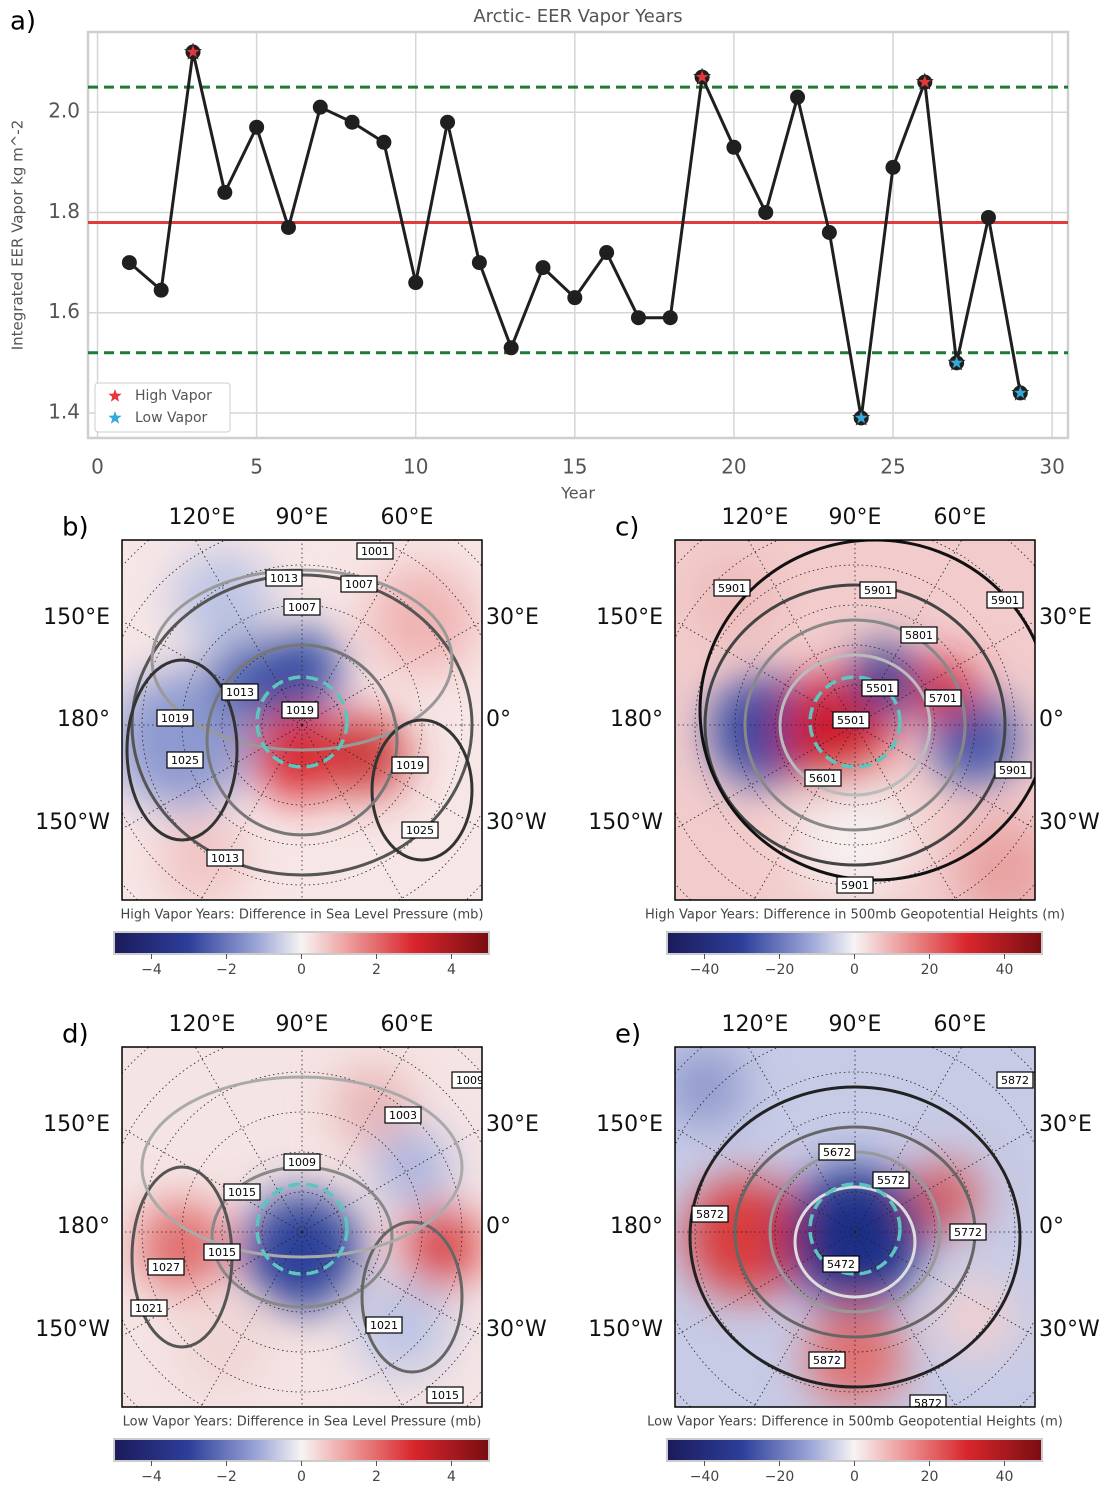  What do you see at coordinates (919, 635) in the screenshot?
I see `contour-label: 5801` at bounding box center [919, 635].